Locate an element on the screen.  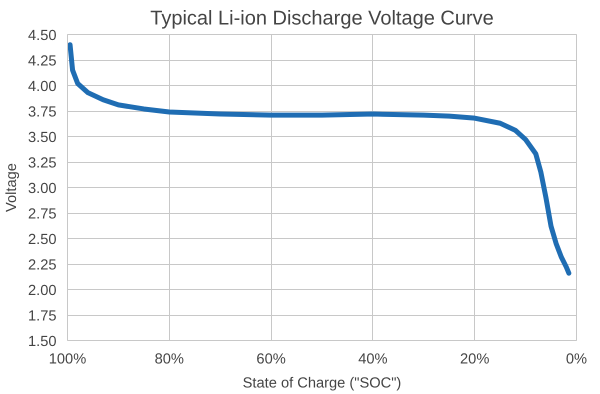
y-tick-label: 2.00 is located at coordinates (42, 291).